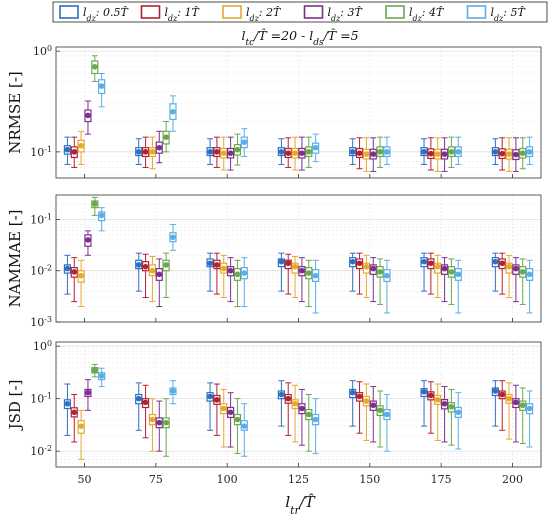  Describe the element at coordinates (451, 417) in the screenshot. I see `box-jsd-175-s4` at that location.